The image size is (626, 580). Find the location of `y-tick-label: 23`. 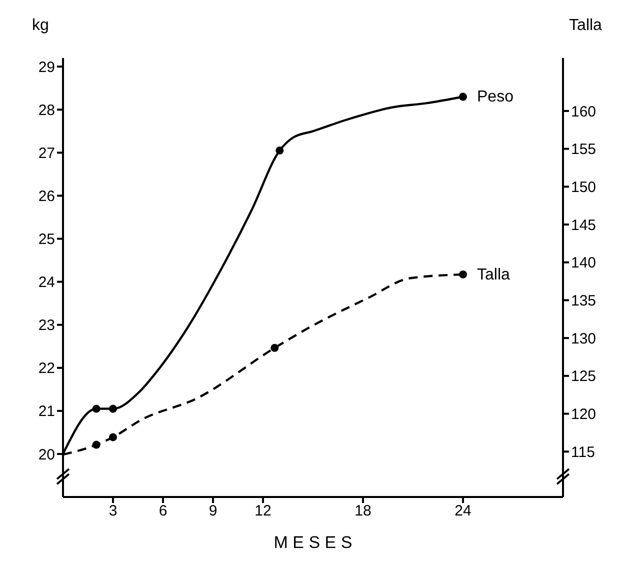

y-tick-label: 23 is located at coordinates (46, 325).